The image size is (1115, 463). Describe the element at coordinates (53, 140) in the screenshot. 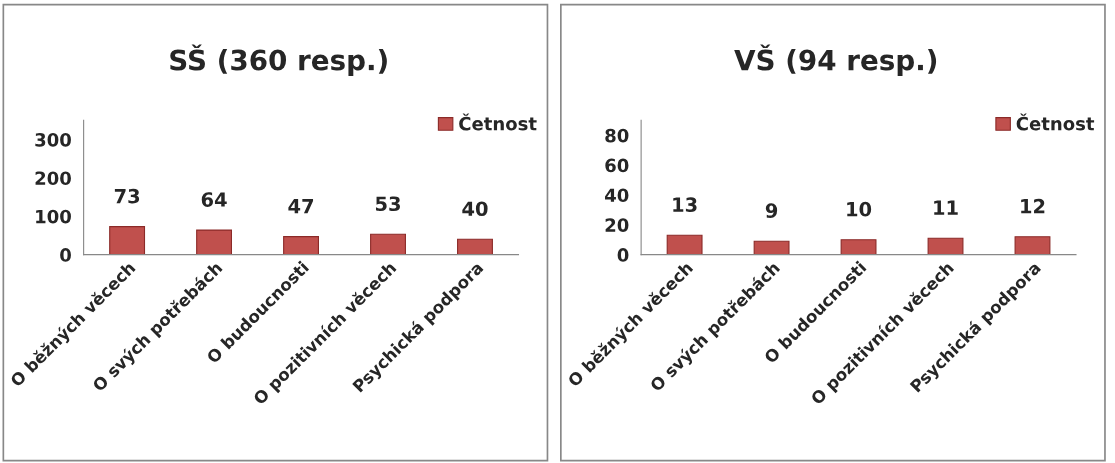

I see `y-tick-label: 300` at that location.